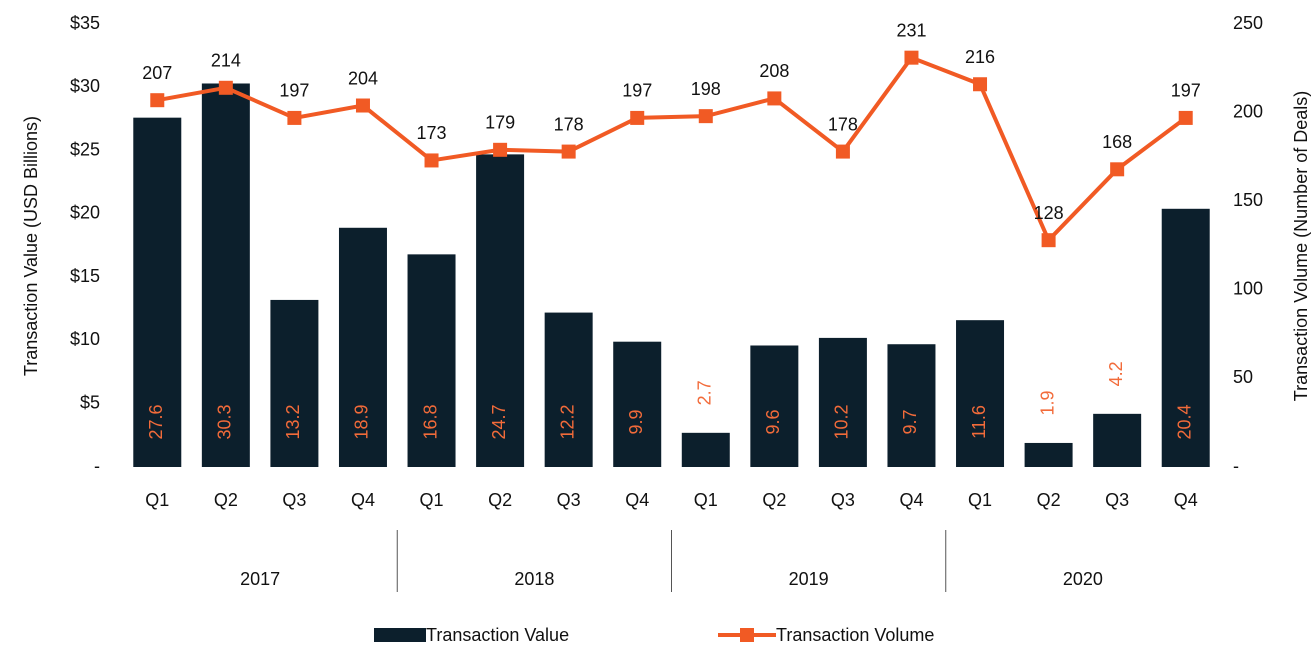  I want to click on group-label: 2020, so click(1083, 579).